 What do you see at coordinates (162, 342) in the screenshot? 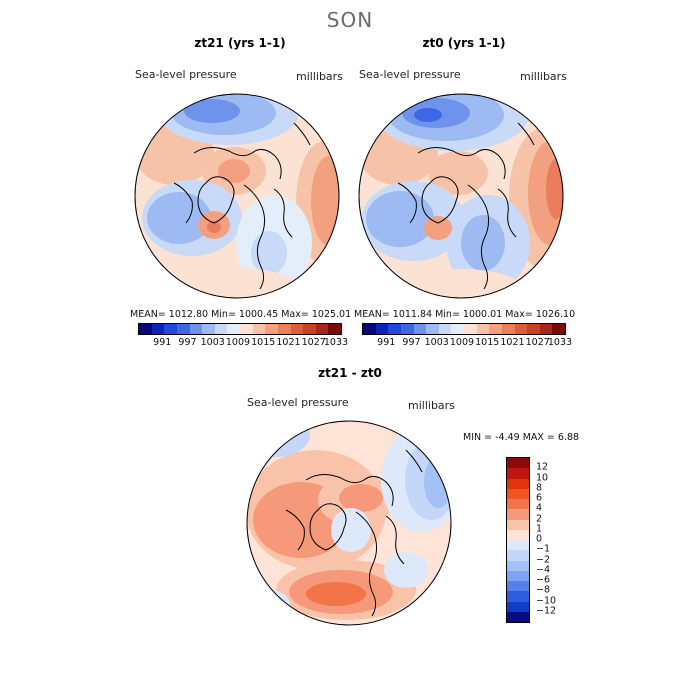
I see `left-colorbar-tick: 991` at bounding box center [162, 342].